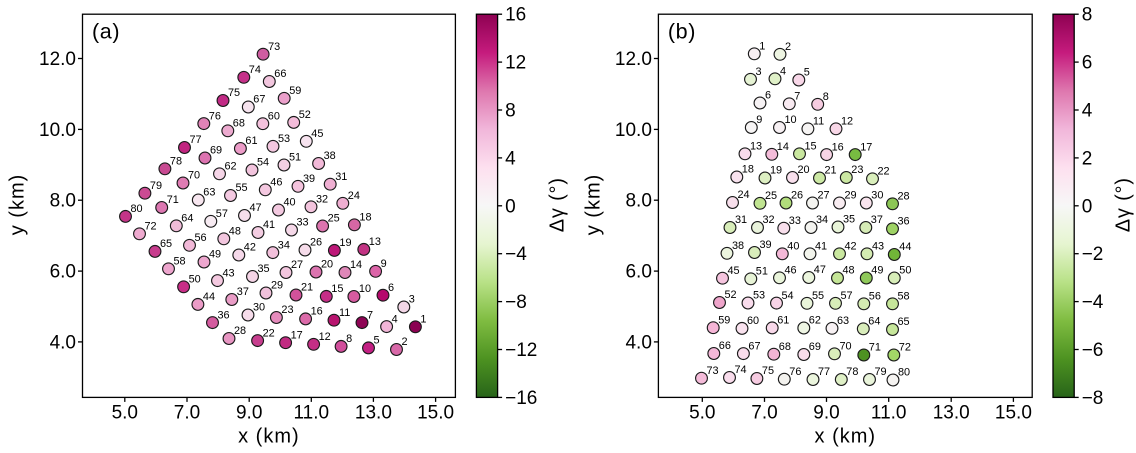 Image resolution: width=1136 pixels, height=453 pixels. Describe the element at coordinates (309, 179) in the screenshot. I see `svg-text: 39` at that location.